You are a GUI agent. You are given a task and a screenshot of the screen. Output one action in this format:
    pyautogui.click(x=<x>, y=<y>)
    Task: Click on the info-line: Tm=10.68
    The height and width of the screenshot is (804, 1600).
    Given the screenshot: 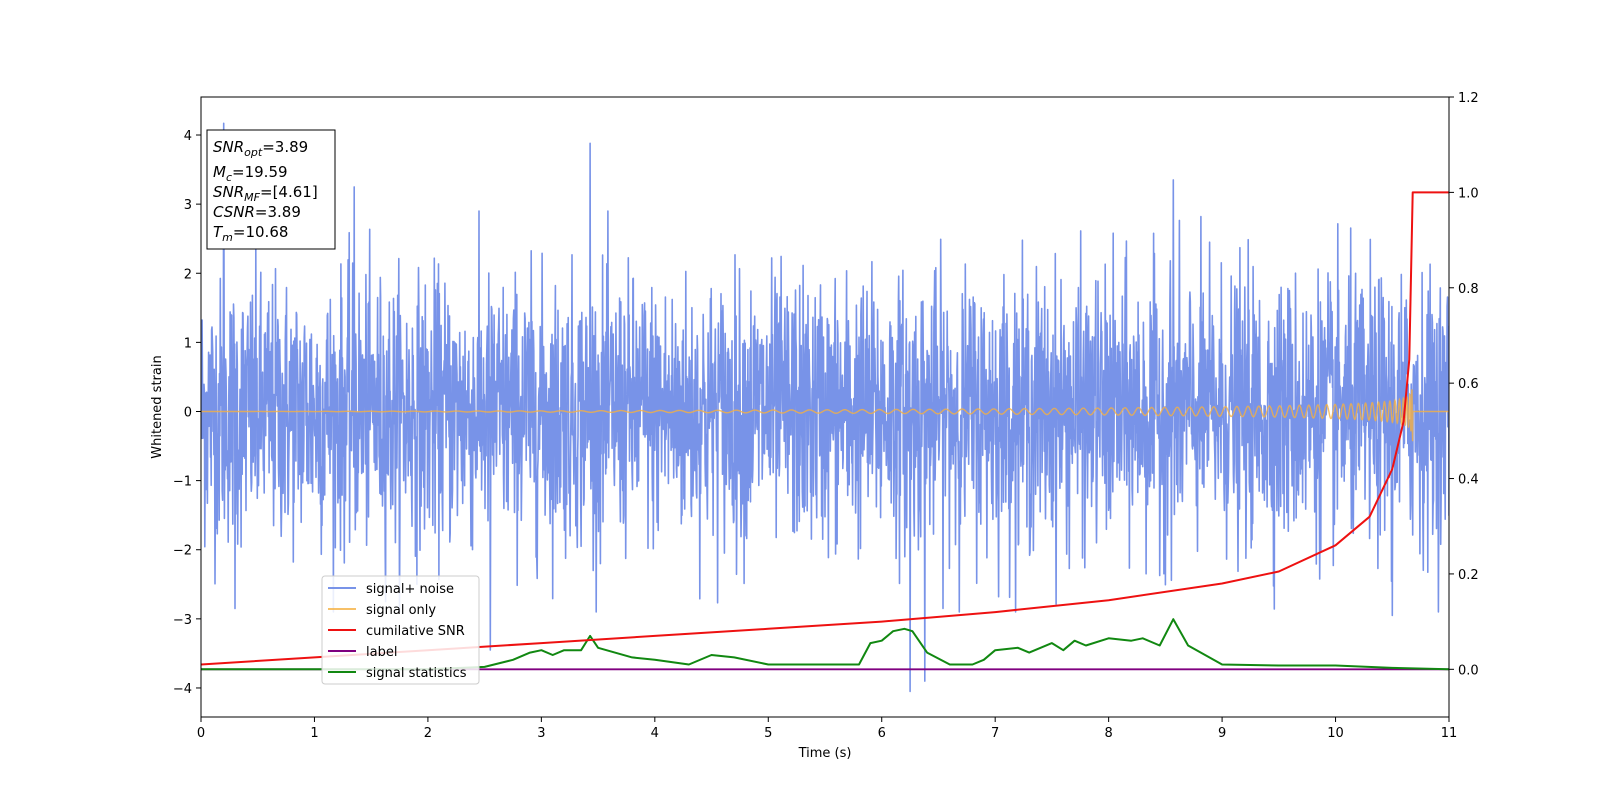 What is the action you would take?
    pyautogui.click(x=250, y=233)
    